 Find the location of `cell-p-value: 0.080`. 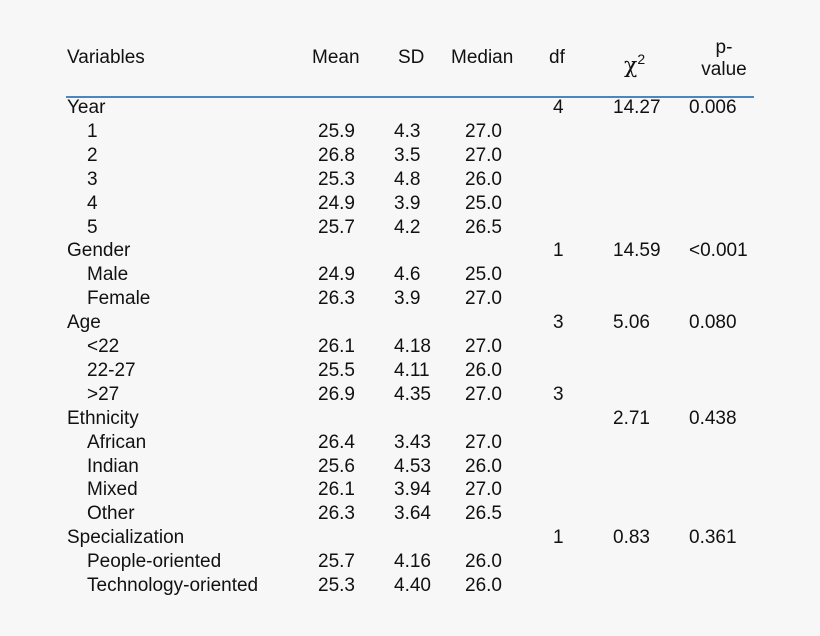

cell-p-value: 0.080 is located at coordinates (713, 322).